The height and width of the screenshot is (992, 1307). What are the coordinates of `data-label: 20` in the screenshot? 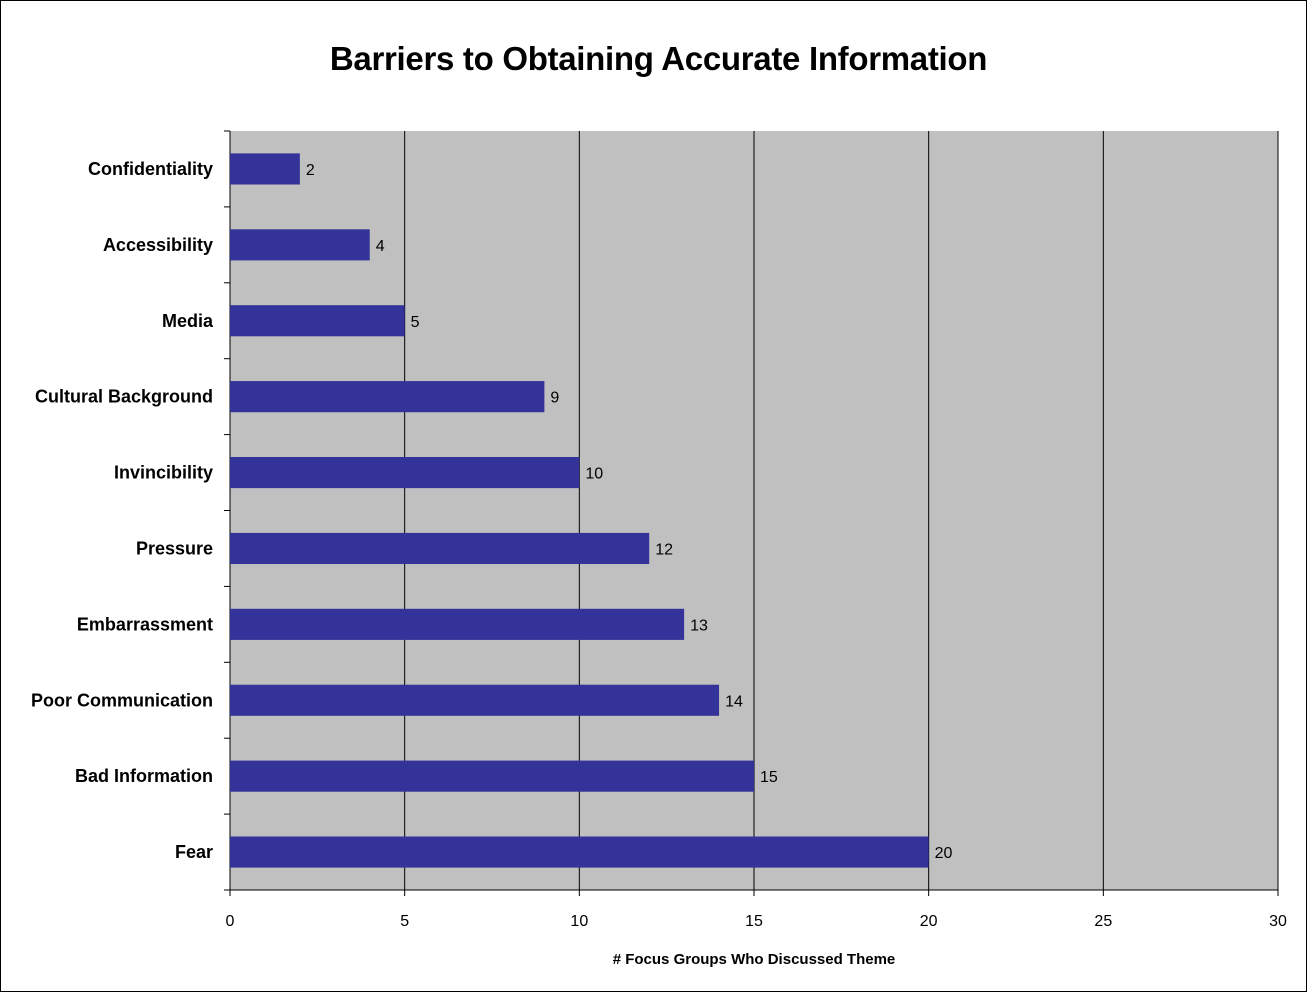 It's located at (944, 853).